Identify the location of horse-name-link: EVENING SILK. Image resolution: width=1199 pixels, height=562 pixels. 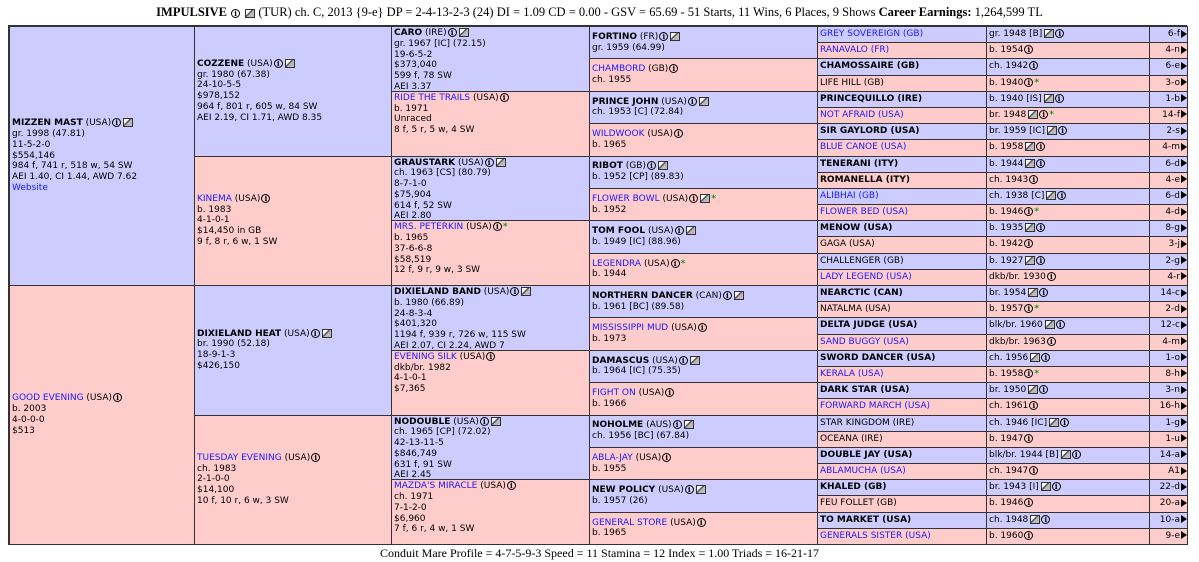
(425, 356).